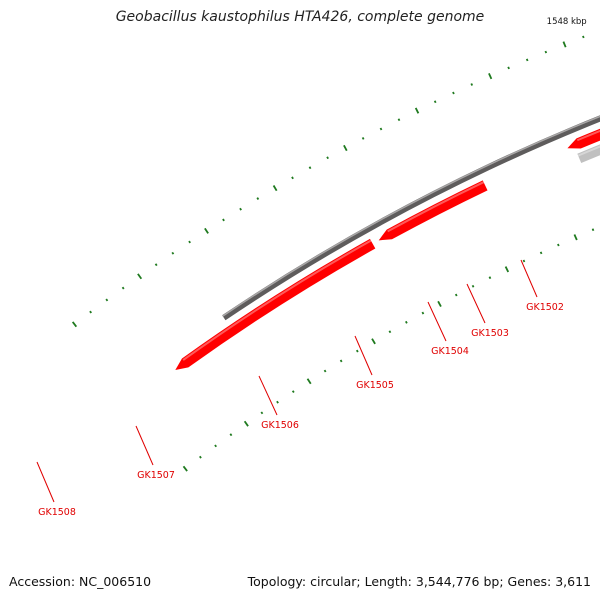 The image size is (600, 600). What do you see at coordinates (588, 151) in the screenshot?
I see `gene-grey-arrow-shine` at bounding box center [588, 151].